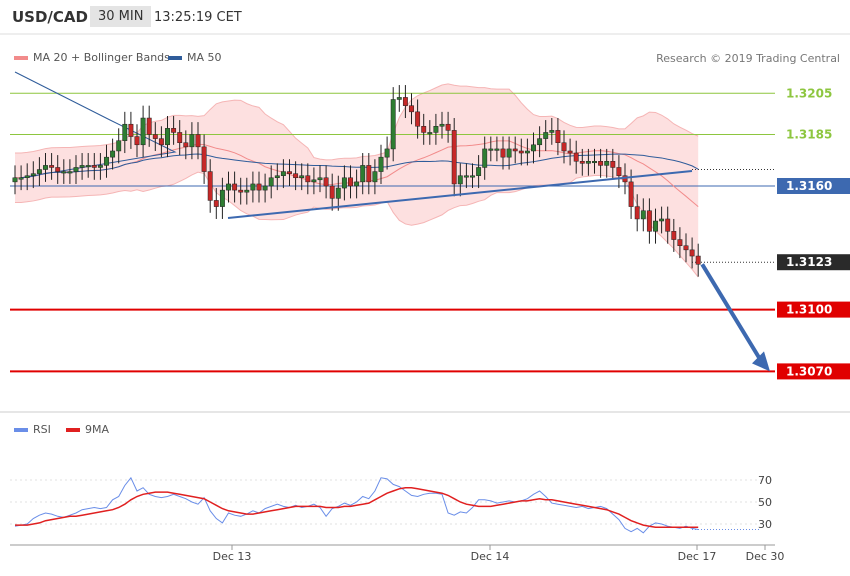 The image size is (850, 576). Describe the element at coordinates (97, 429) in the screenshot. I see `legend-9ma-label: 9MA` at that location.